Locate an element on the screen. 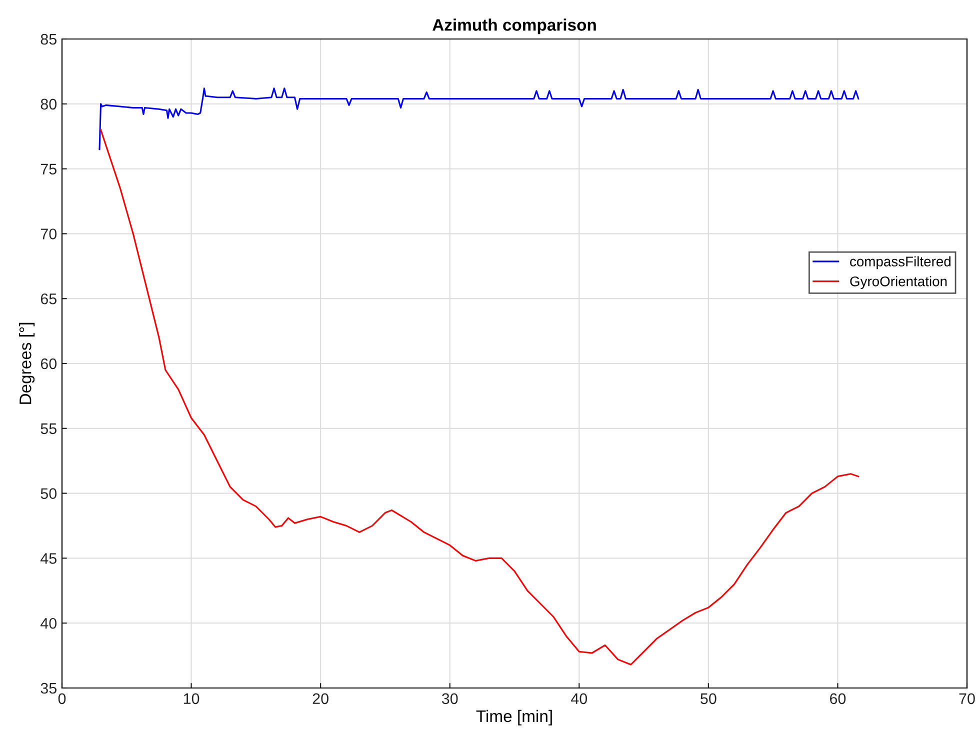 The width and height of the screenshot is (979, 742). y-tick-label: 50 is located at coordinates (48, 493).